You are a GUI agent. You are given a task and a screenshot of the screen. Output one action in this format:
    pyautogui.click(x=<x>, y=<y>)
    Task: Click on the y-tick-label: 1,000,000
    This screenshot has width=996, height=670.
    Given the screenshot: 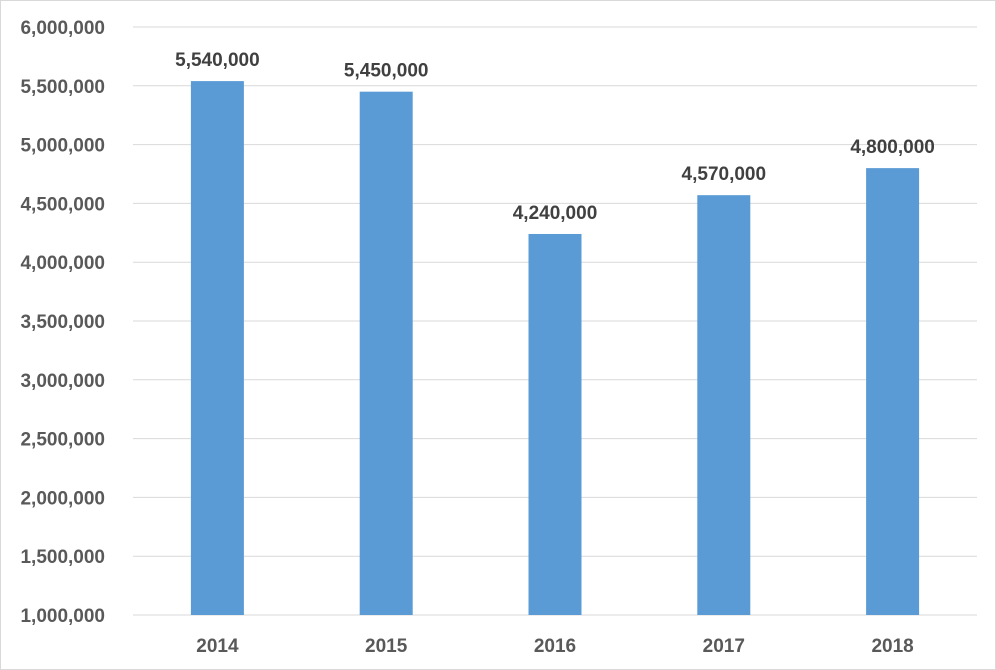 What is the action you would take?
    pyautogui.click(x=62, y=616)
    